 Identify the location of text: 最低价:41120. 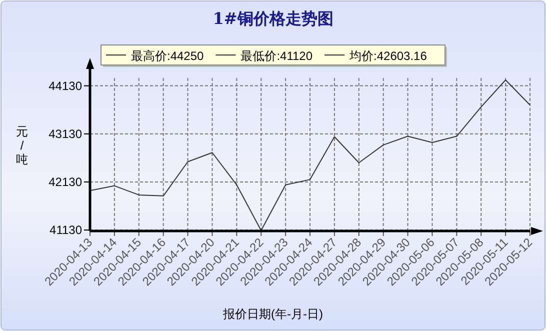
(276, 56).